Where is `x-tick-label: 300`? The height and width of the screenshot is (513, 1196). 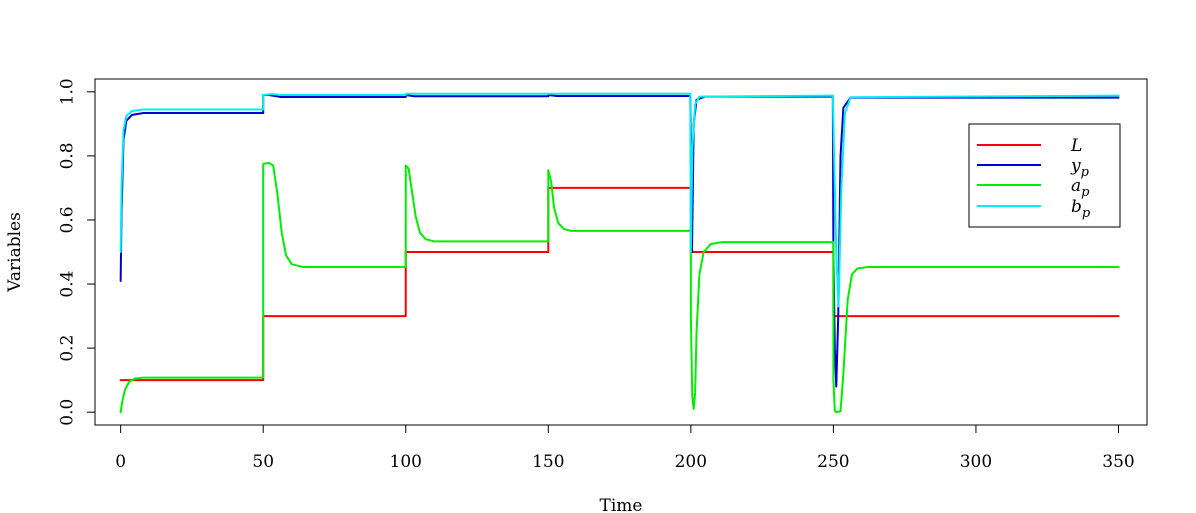 x-tick-label: 300 is located at coordinates (976, 462).